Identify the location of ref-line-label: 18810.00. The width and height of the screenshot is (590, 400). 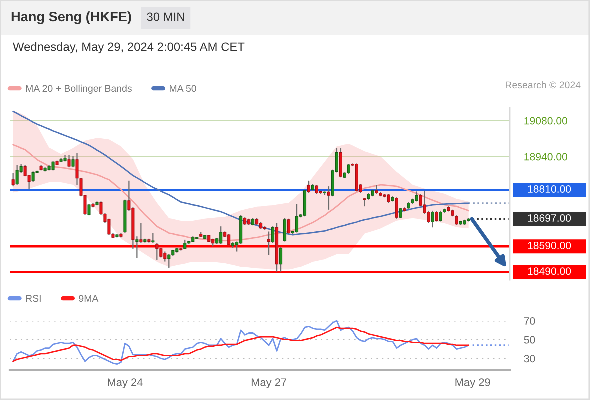
(550, 189).